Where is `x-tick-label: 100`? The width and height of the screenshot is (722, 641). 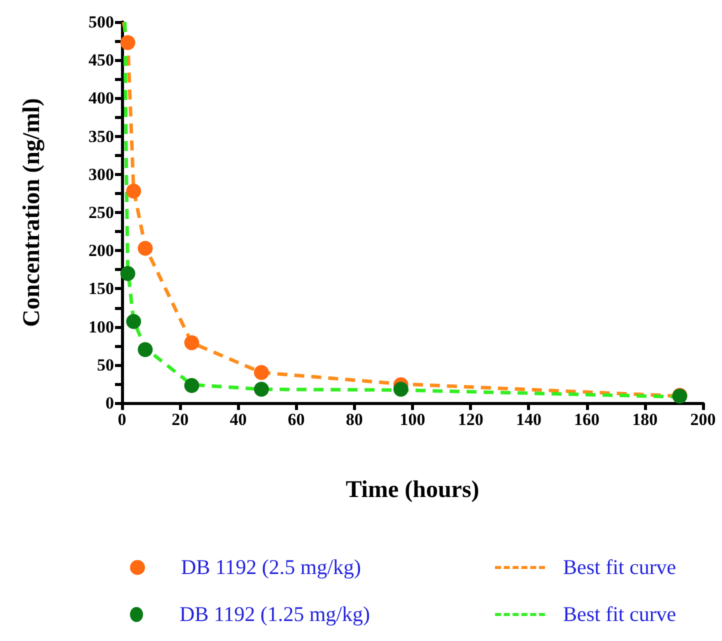
x-tick-label: 100 is located at coordinates (413, 419).